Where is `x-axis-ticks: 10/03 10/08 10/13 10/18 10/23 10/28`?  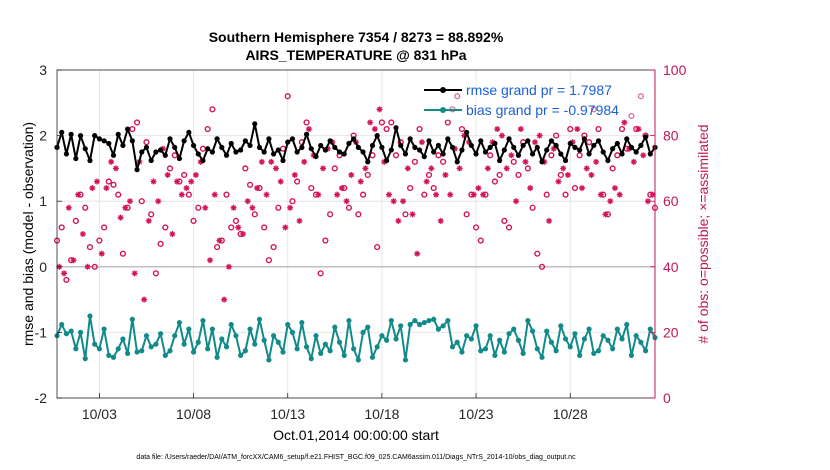
x-axis-ticks: 10/03 10/08 10/13 10/18 10/23 10/28 is located at coordinates (335, 407).